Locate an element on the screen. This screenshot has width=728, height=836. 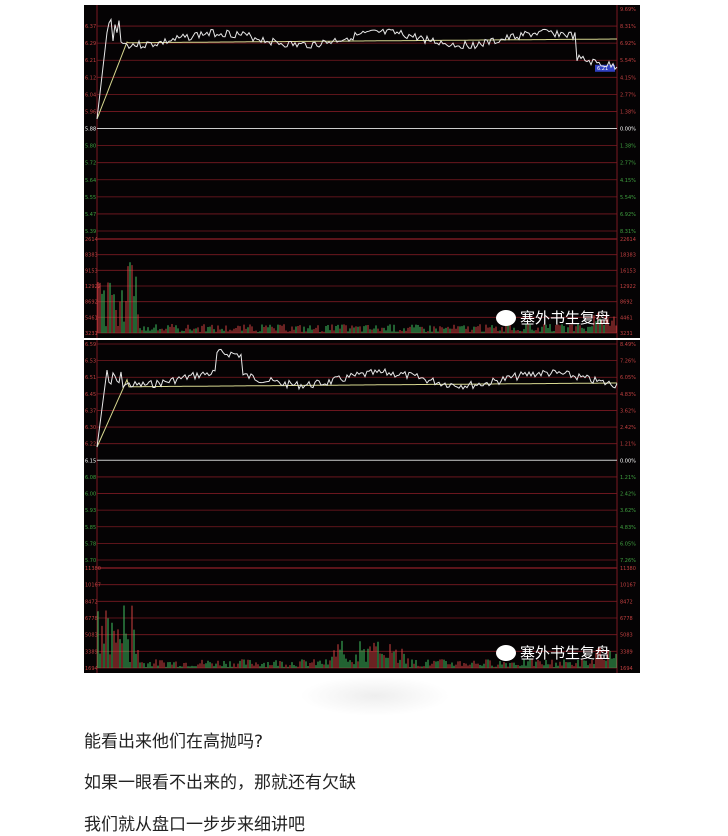
price-tick-label: 6.22 is located at coordinates (90, 445).